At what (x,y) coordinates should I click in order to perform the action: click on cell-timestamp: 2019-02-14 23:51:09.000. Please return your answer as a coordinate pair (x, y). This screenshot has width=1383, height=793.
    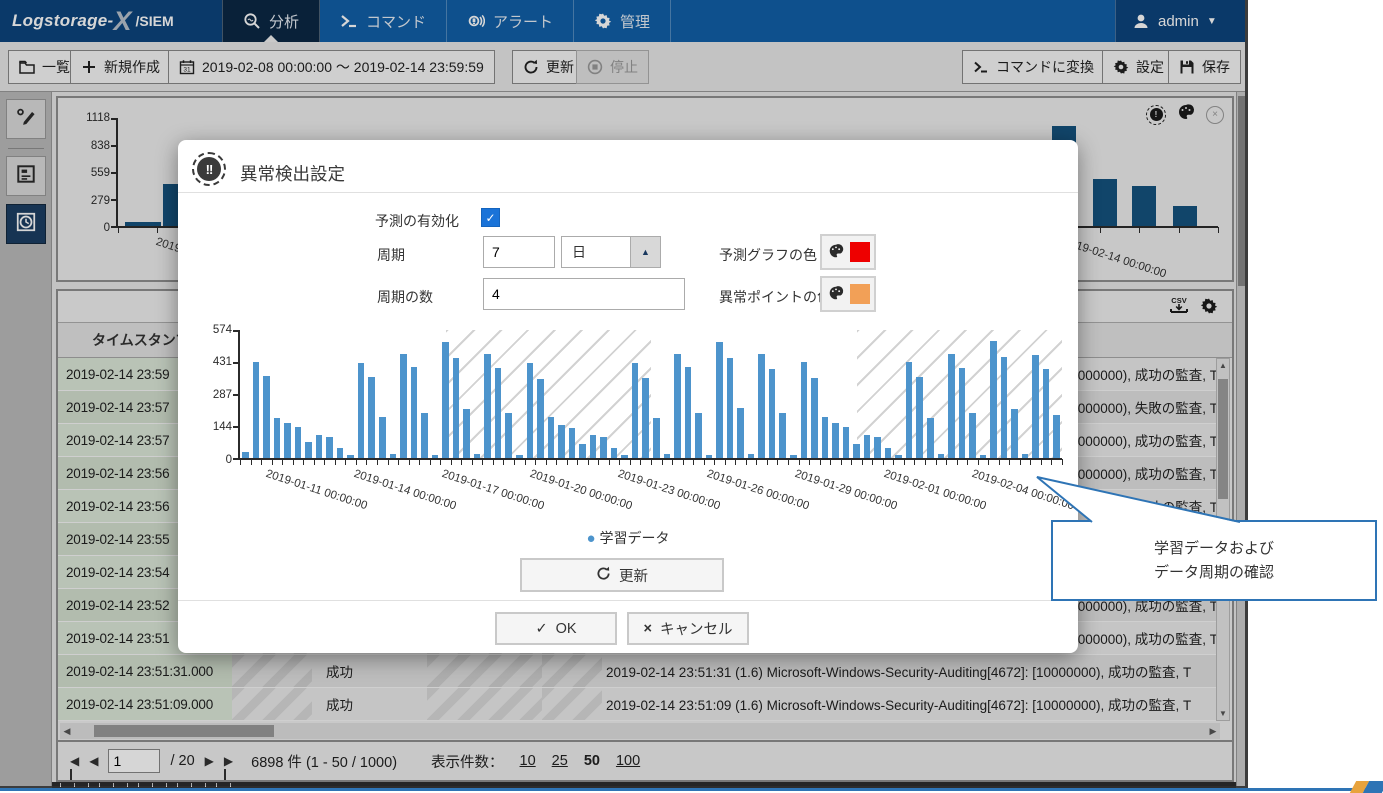
    Looking at the image, I should click on (145, 704).